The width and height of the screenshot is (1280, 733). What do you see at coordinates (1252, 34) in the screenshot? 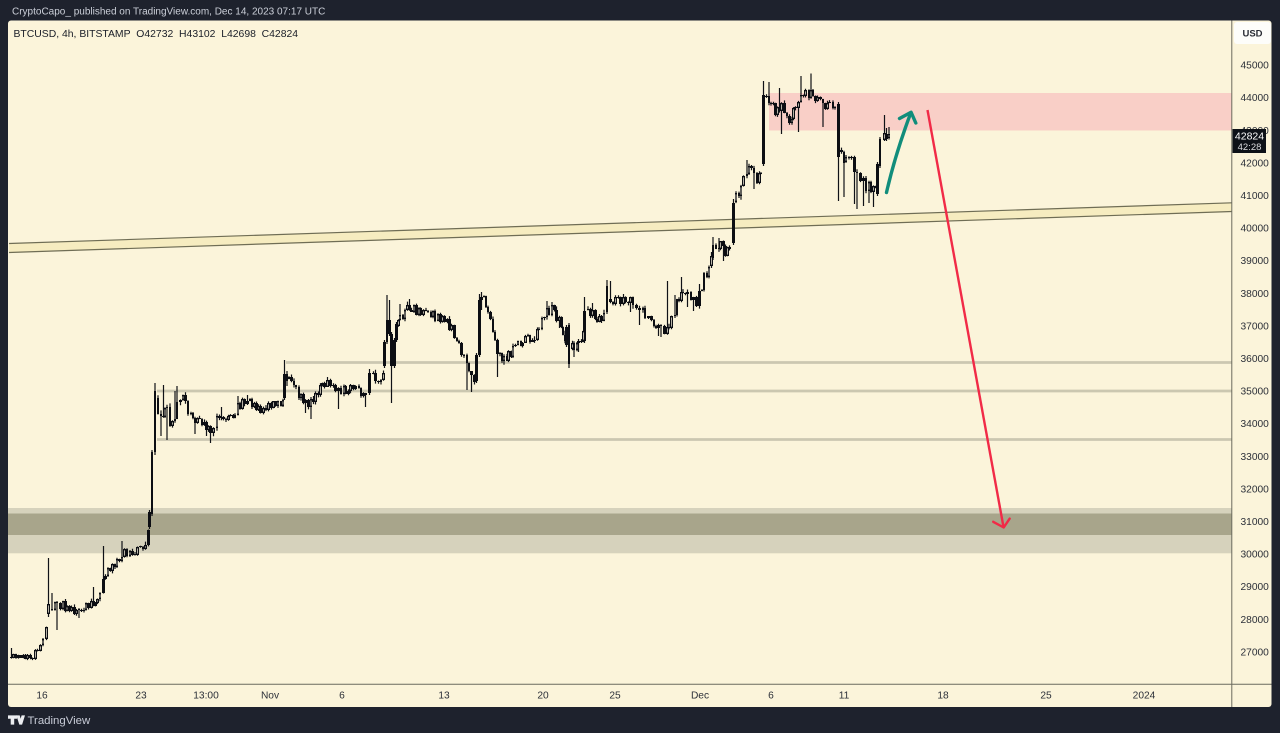
I see `svg-text: USD` at bounding box center [1252, 34].